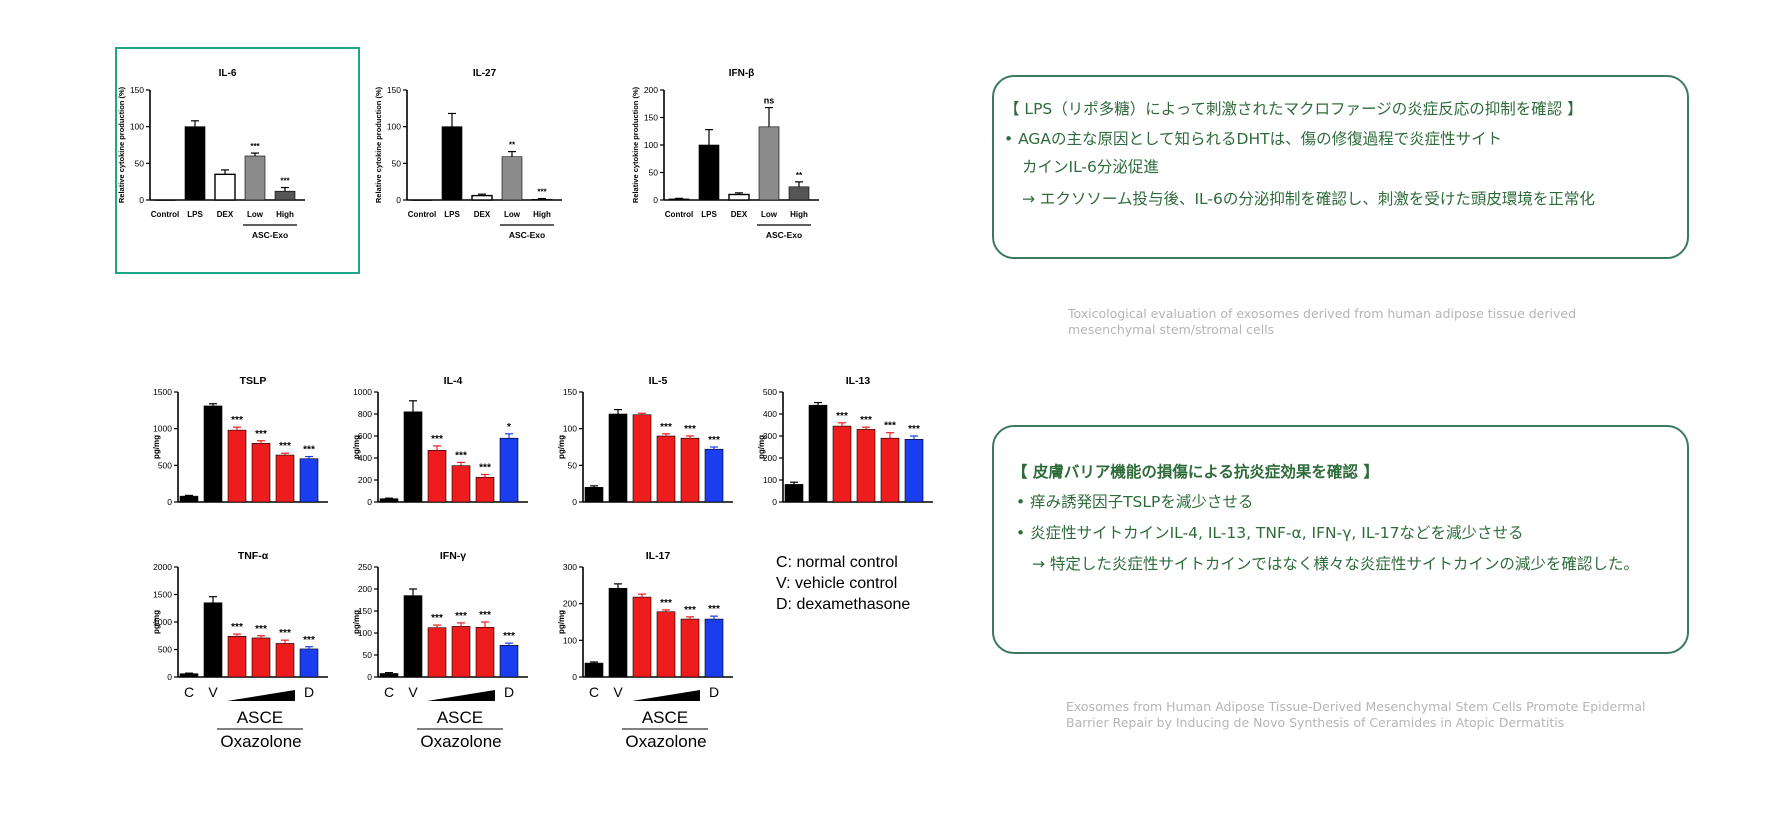  I want to click on il-17-tick-label-200: 200, so click(570, 604).